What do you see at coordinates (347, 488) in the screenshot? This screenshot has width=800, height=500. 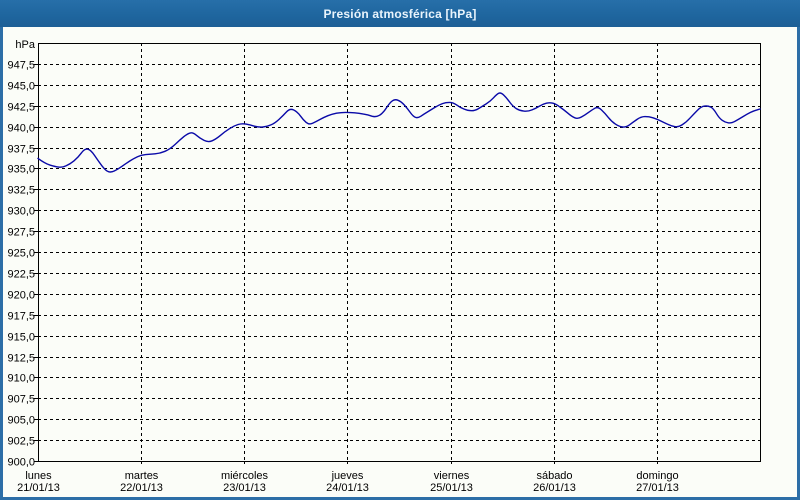 I see `x-date-label: 24/01/13` at bounding box center [347, 488].